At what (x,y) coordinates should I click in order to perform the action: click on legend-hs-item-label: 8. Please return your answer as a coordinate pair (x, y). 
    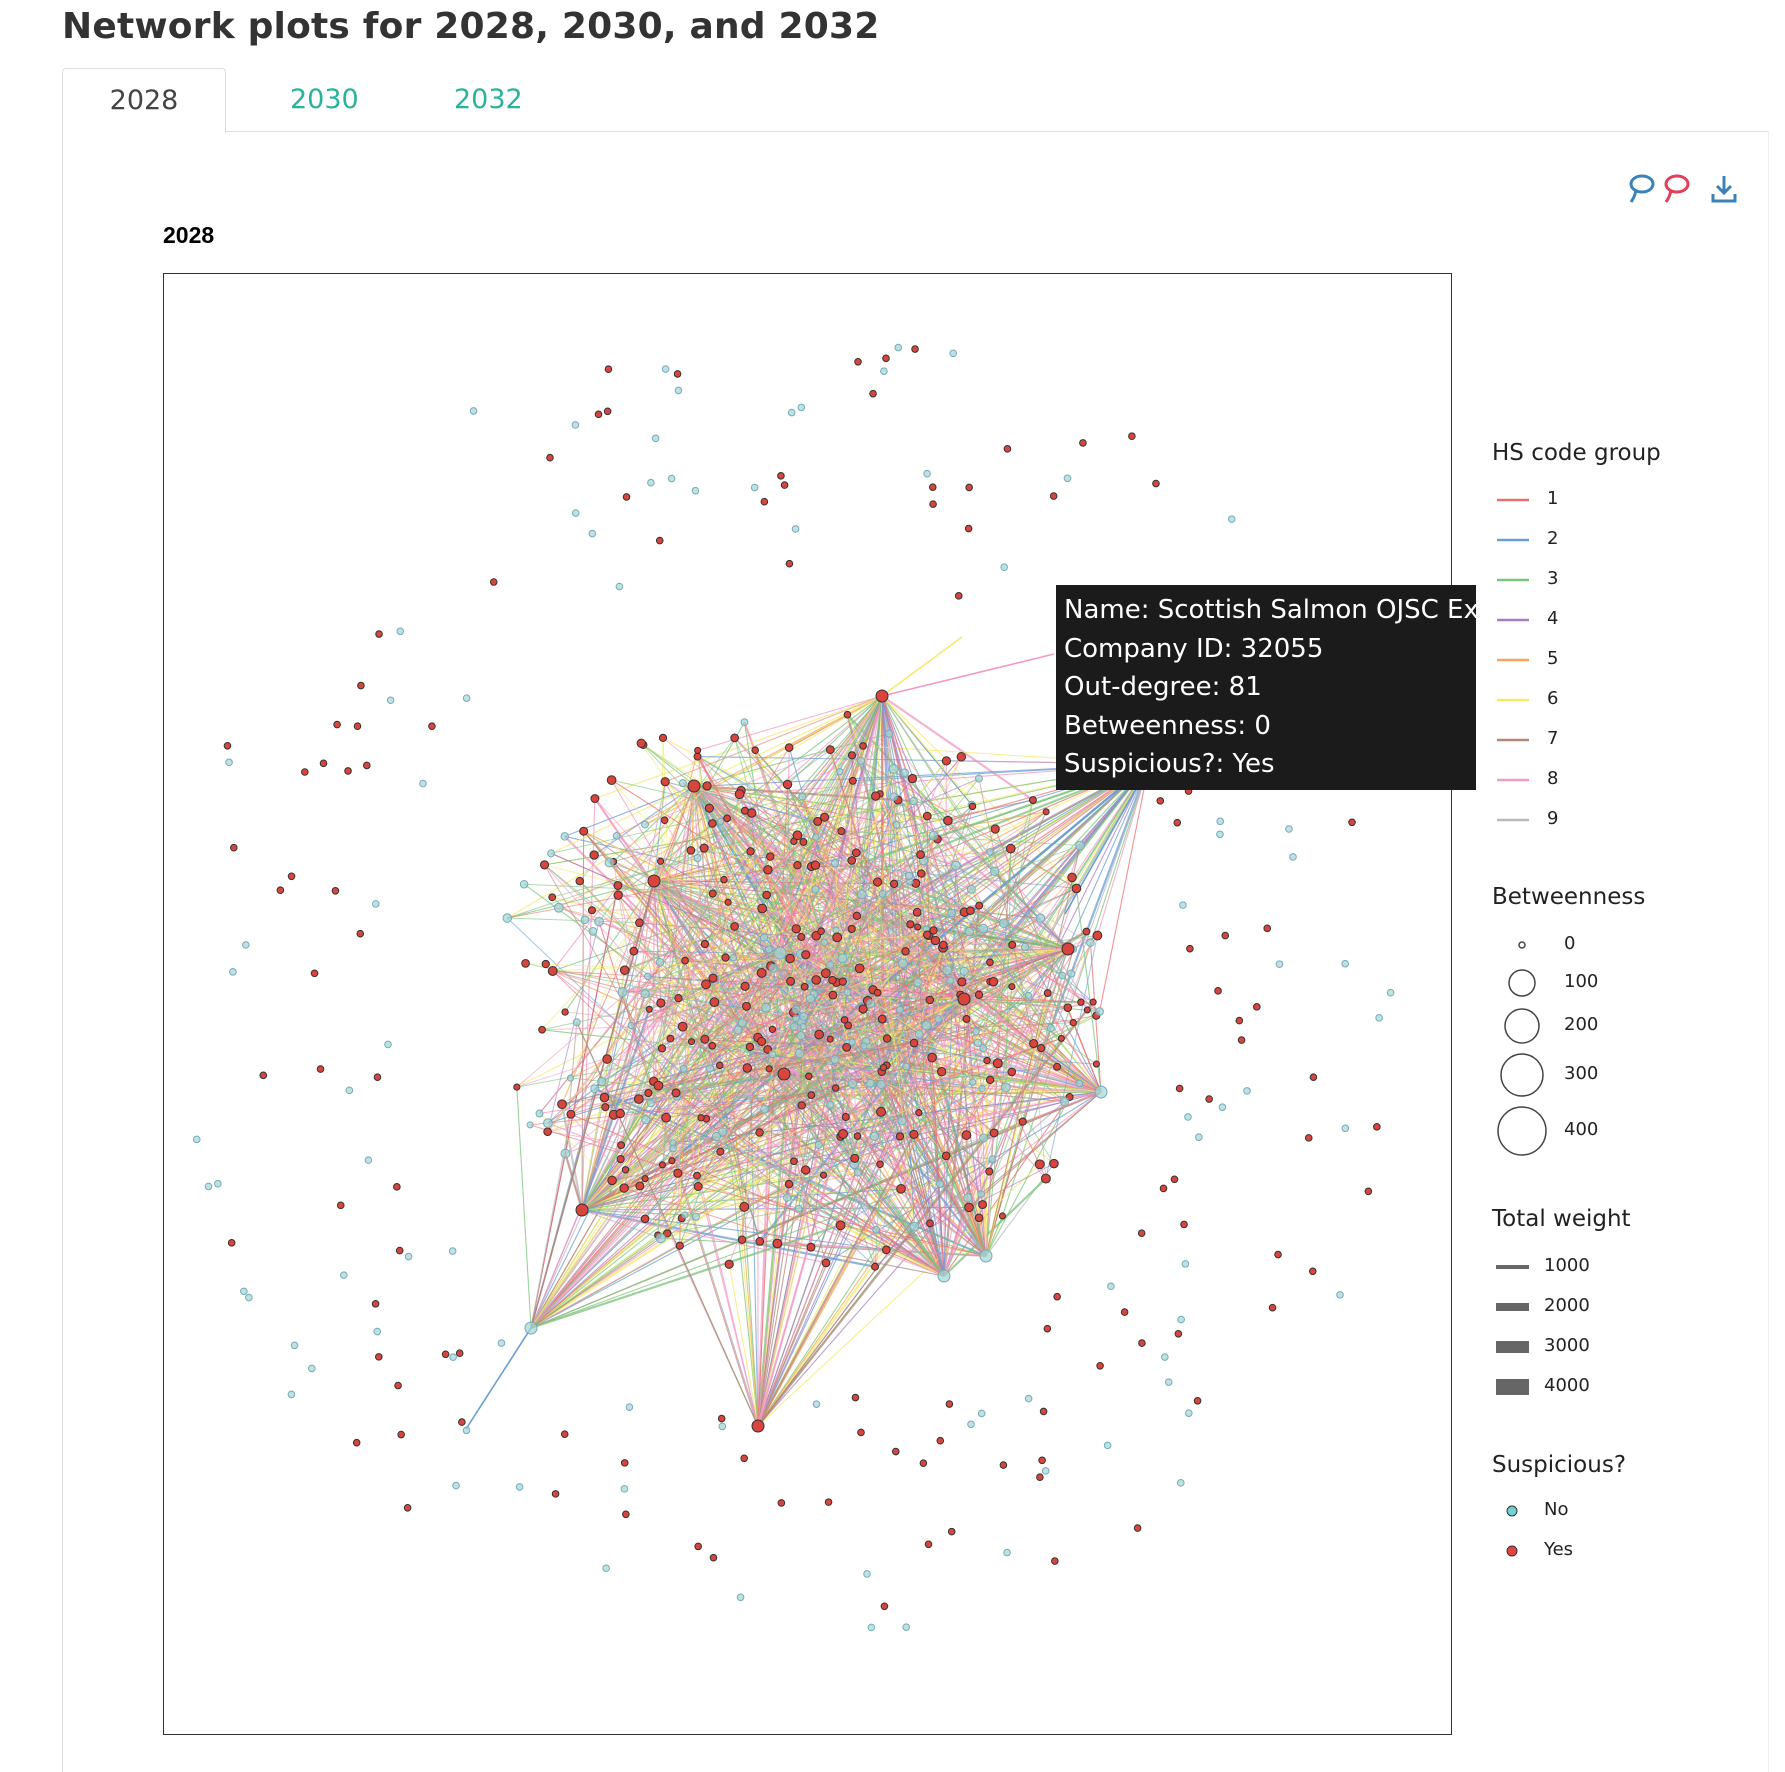
    Looking at the image, I should click on (1552, 778).